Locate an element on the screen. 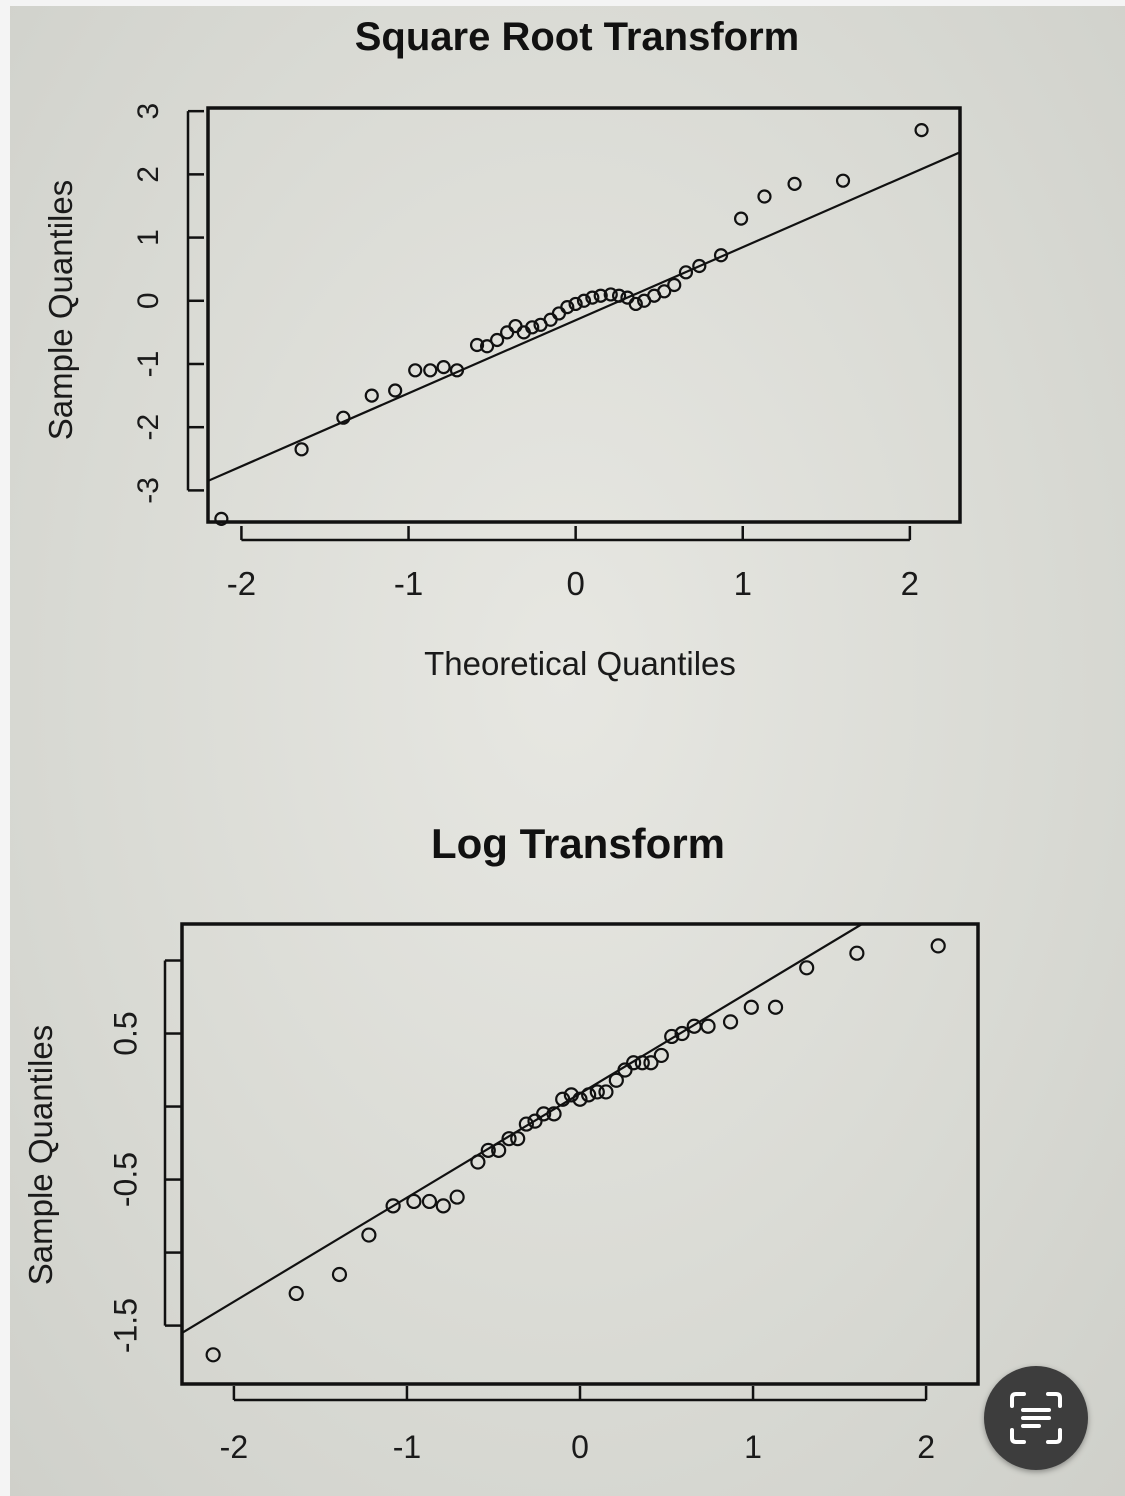  y-tick-label: 2 is located at coordinates (148, 174).